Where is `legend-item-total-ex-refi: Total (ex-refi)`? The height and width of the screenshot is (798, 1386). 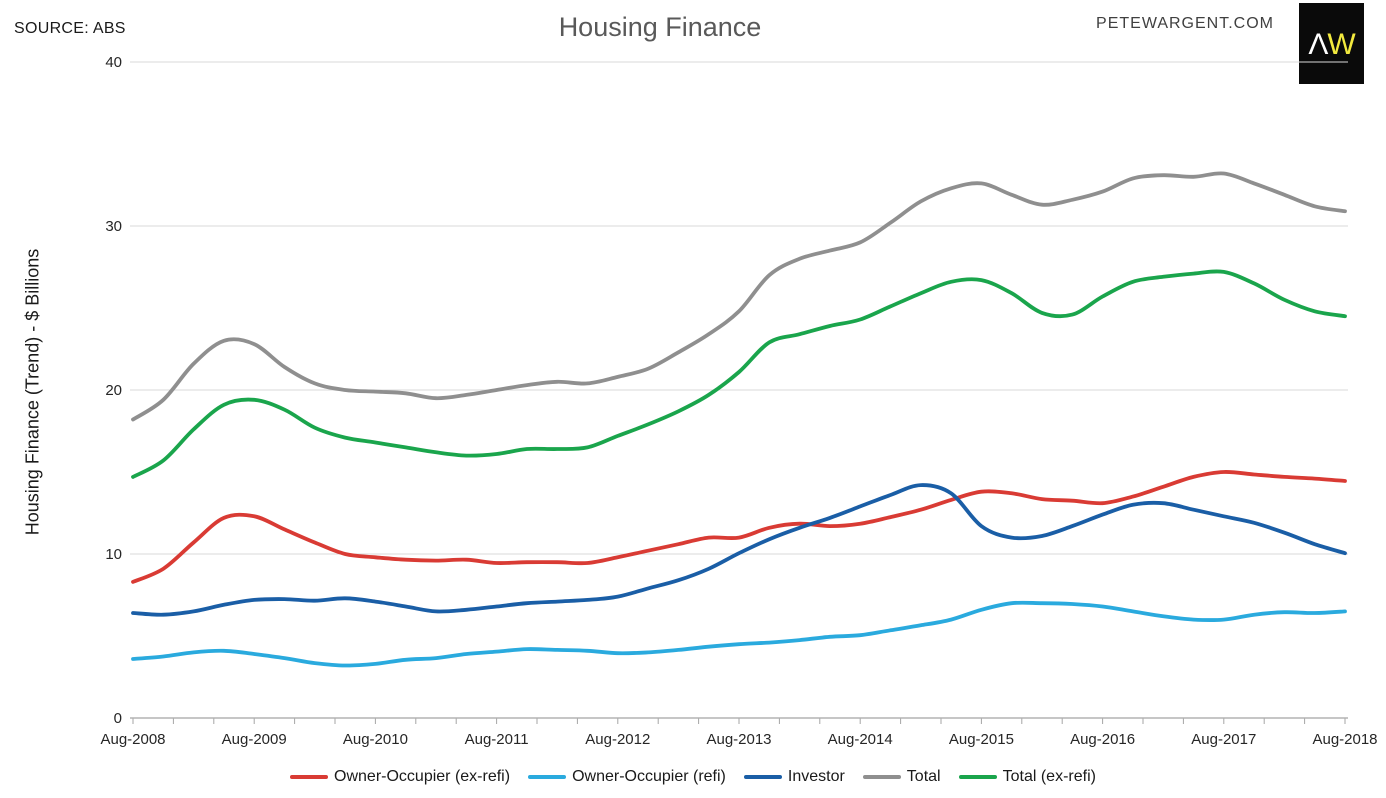 legend-item-total-ex-refi: Total (ex-refi) is located at coordinates (1027, 777).